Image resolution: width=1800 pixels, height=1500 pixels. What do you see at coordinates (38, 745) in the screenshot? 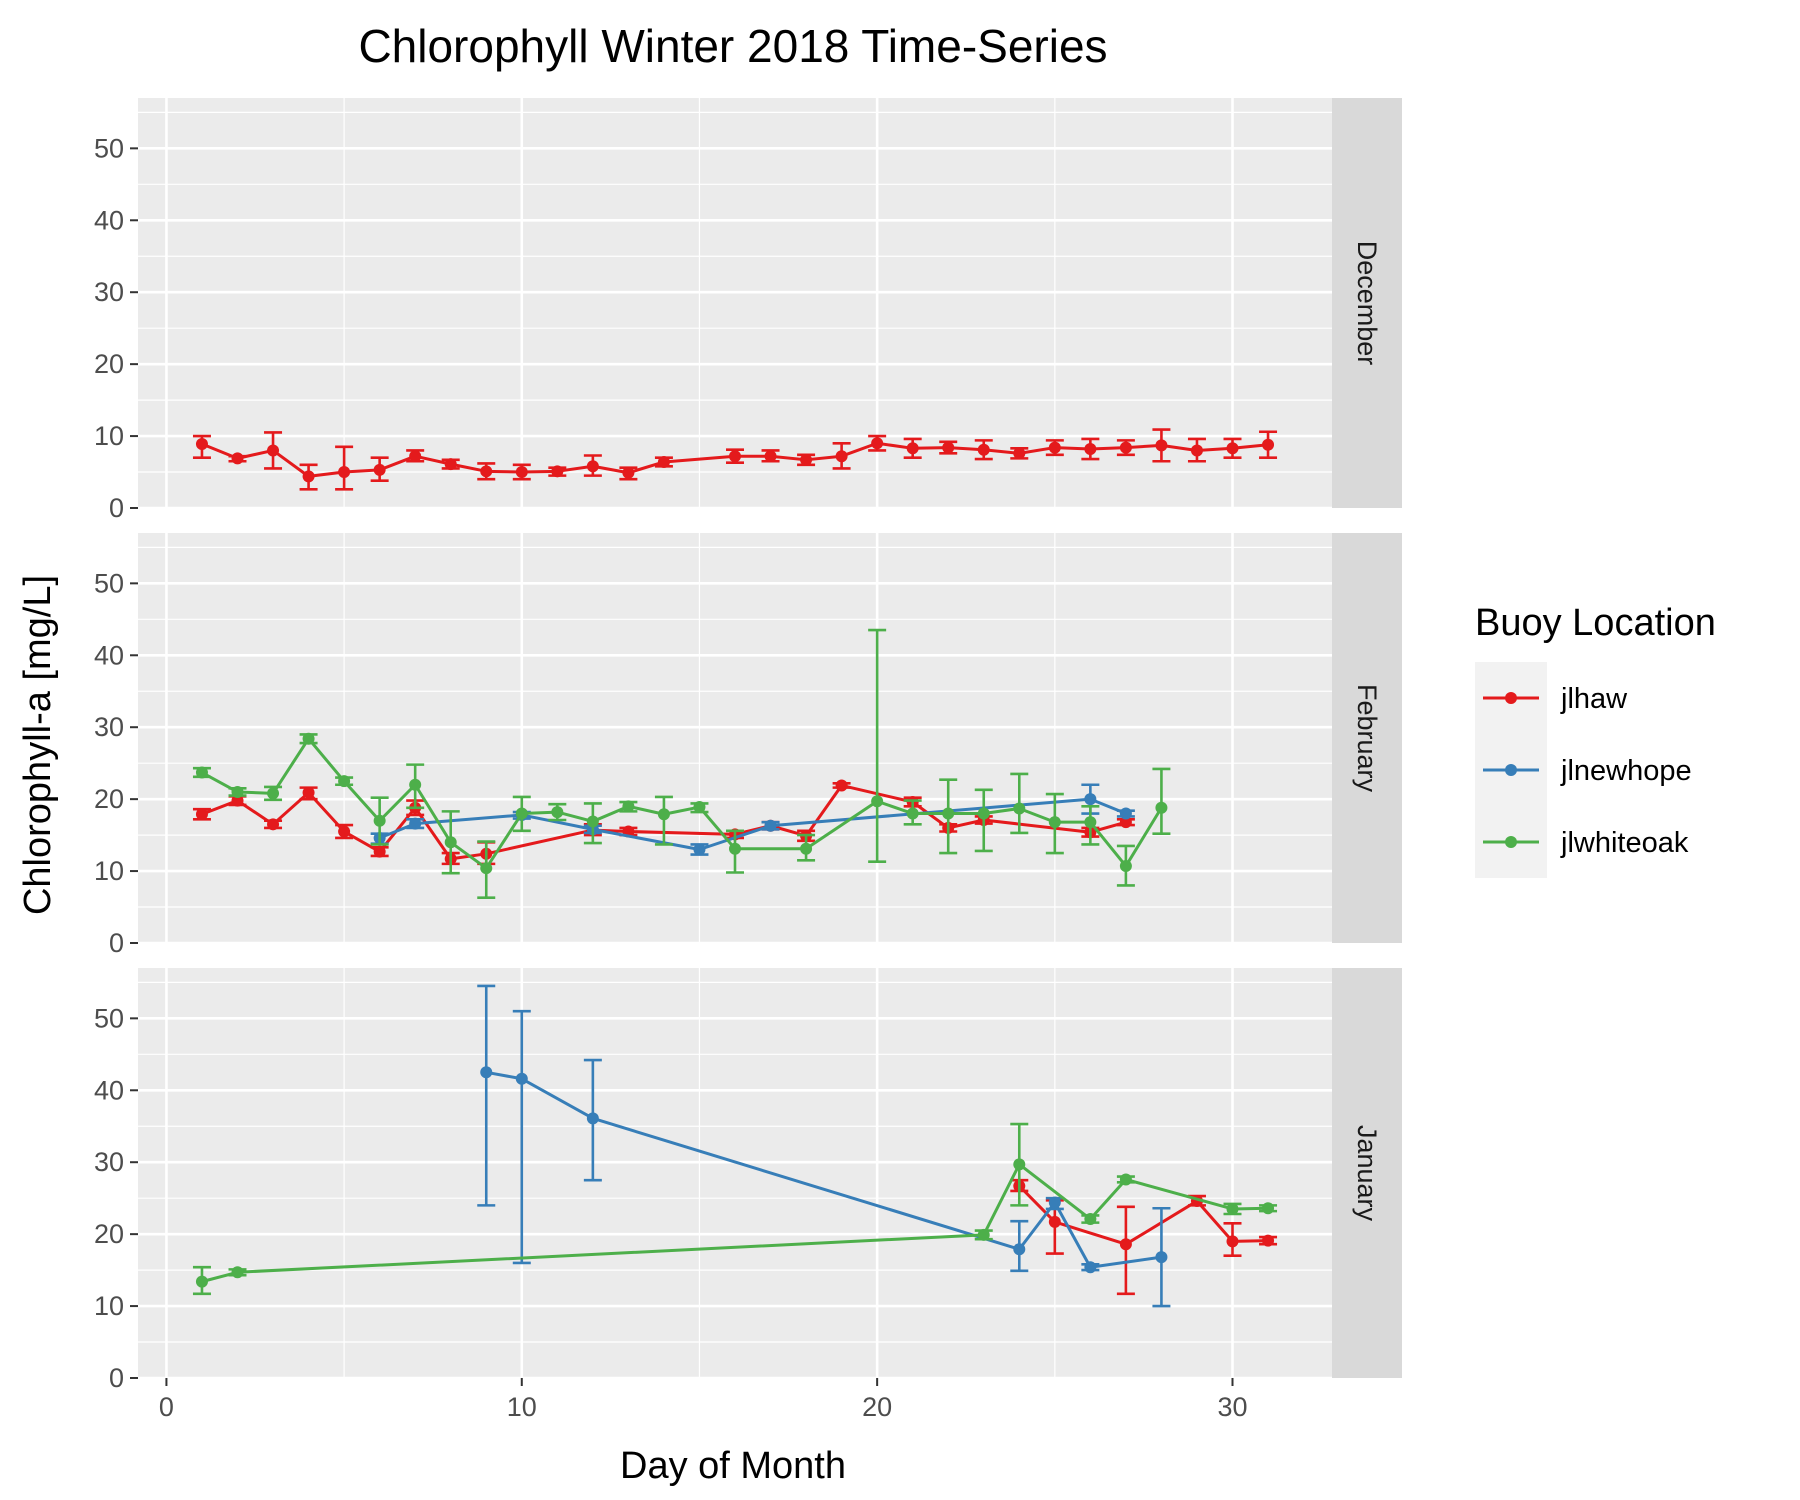
I see `y-axis-title: Chlorophyll-a [mg/L]` at bounding box center [38, 745].